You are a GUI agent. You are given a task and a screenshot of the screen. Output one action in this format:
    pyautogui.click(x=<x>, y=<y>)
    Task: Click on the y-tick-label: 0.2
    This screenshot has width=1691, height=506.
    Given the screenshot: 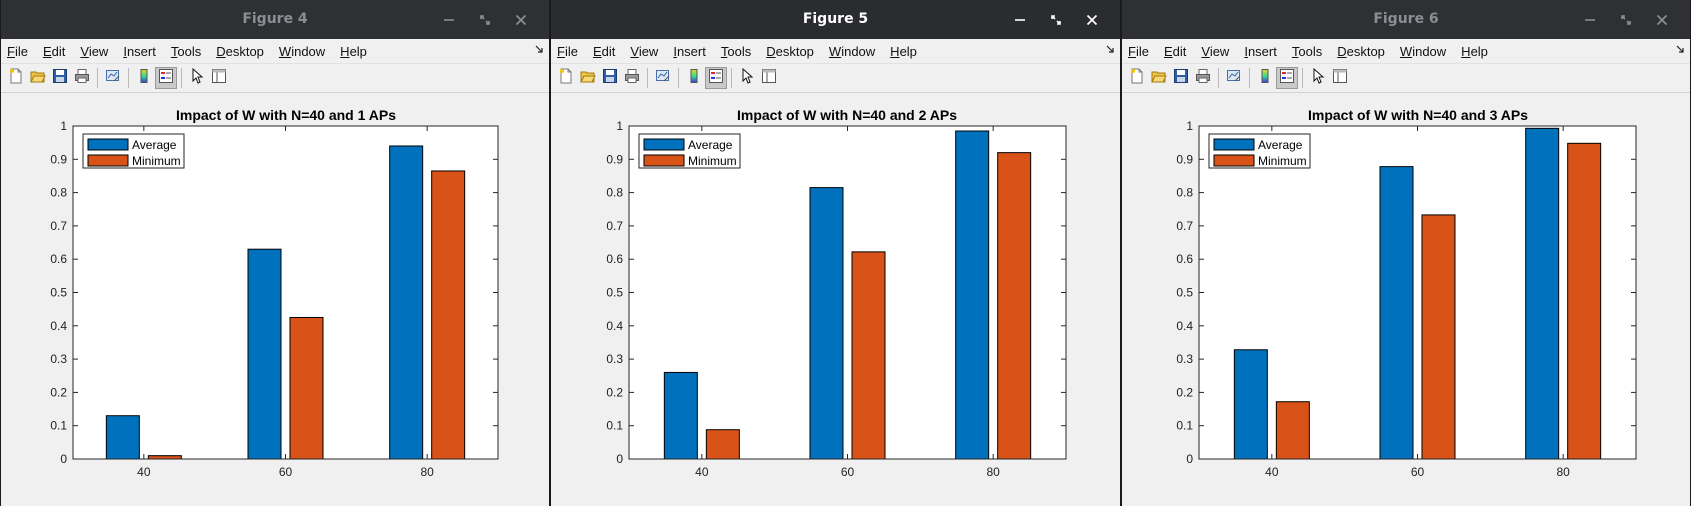 What is the action you would take?
    pyautogui.click(x=1184, y=392)
    